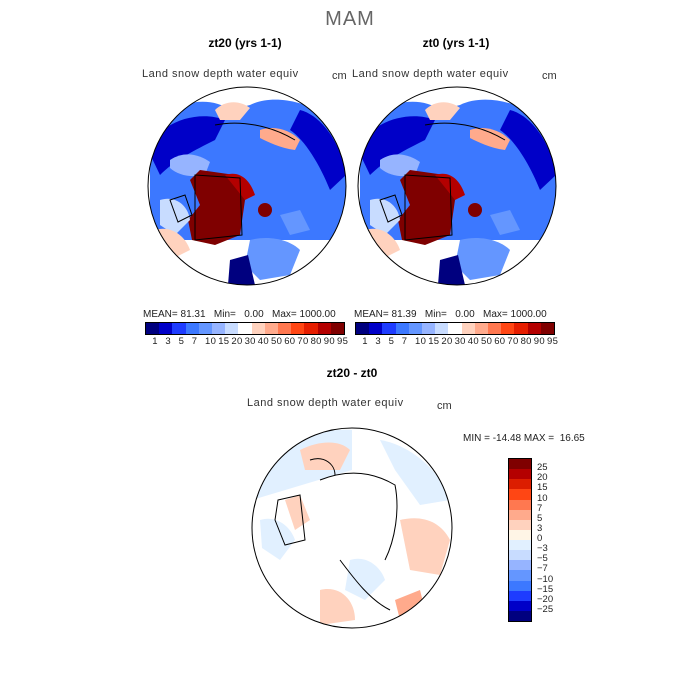 This screenshot has height=700, width=700. I want to click on panel1-max-label: Max=, so click(284, 314).